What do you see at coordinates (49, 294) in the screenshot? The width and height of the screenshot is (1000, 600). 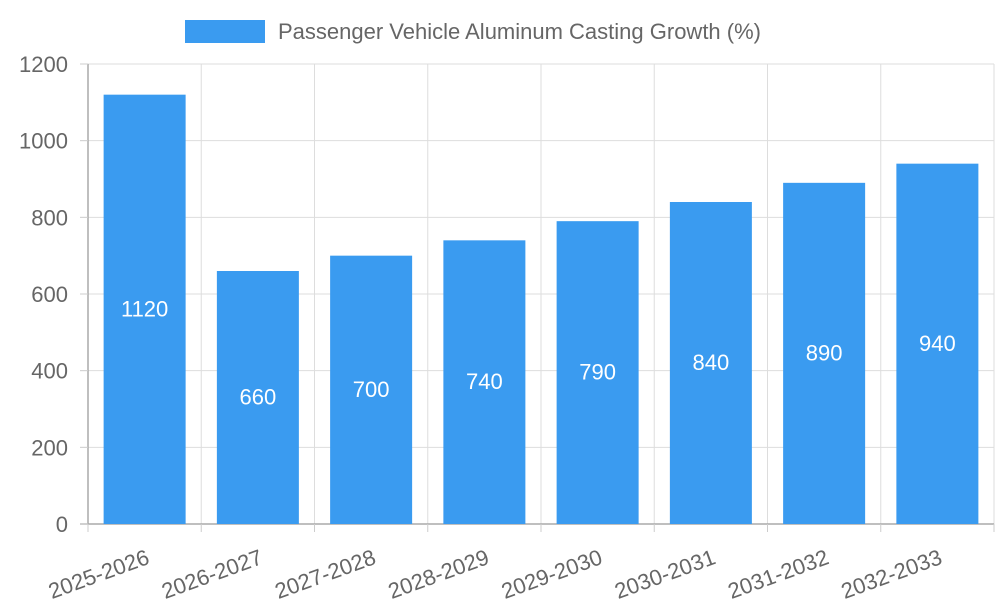 I see `y-tick-label: 600` at bounding box center [49, 294].